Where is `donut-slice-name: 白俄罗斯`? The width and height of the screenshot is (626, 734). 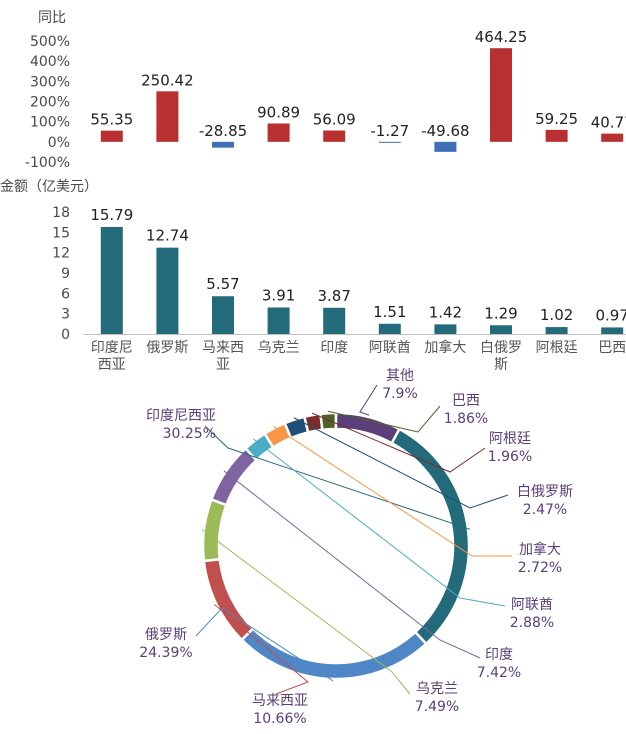 donut-slice-name: 白俄罗斯 is located at coordinates (545, 492).